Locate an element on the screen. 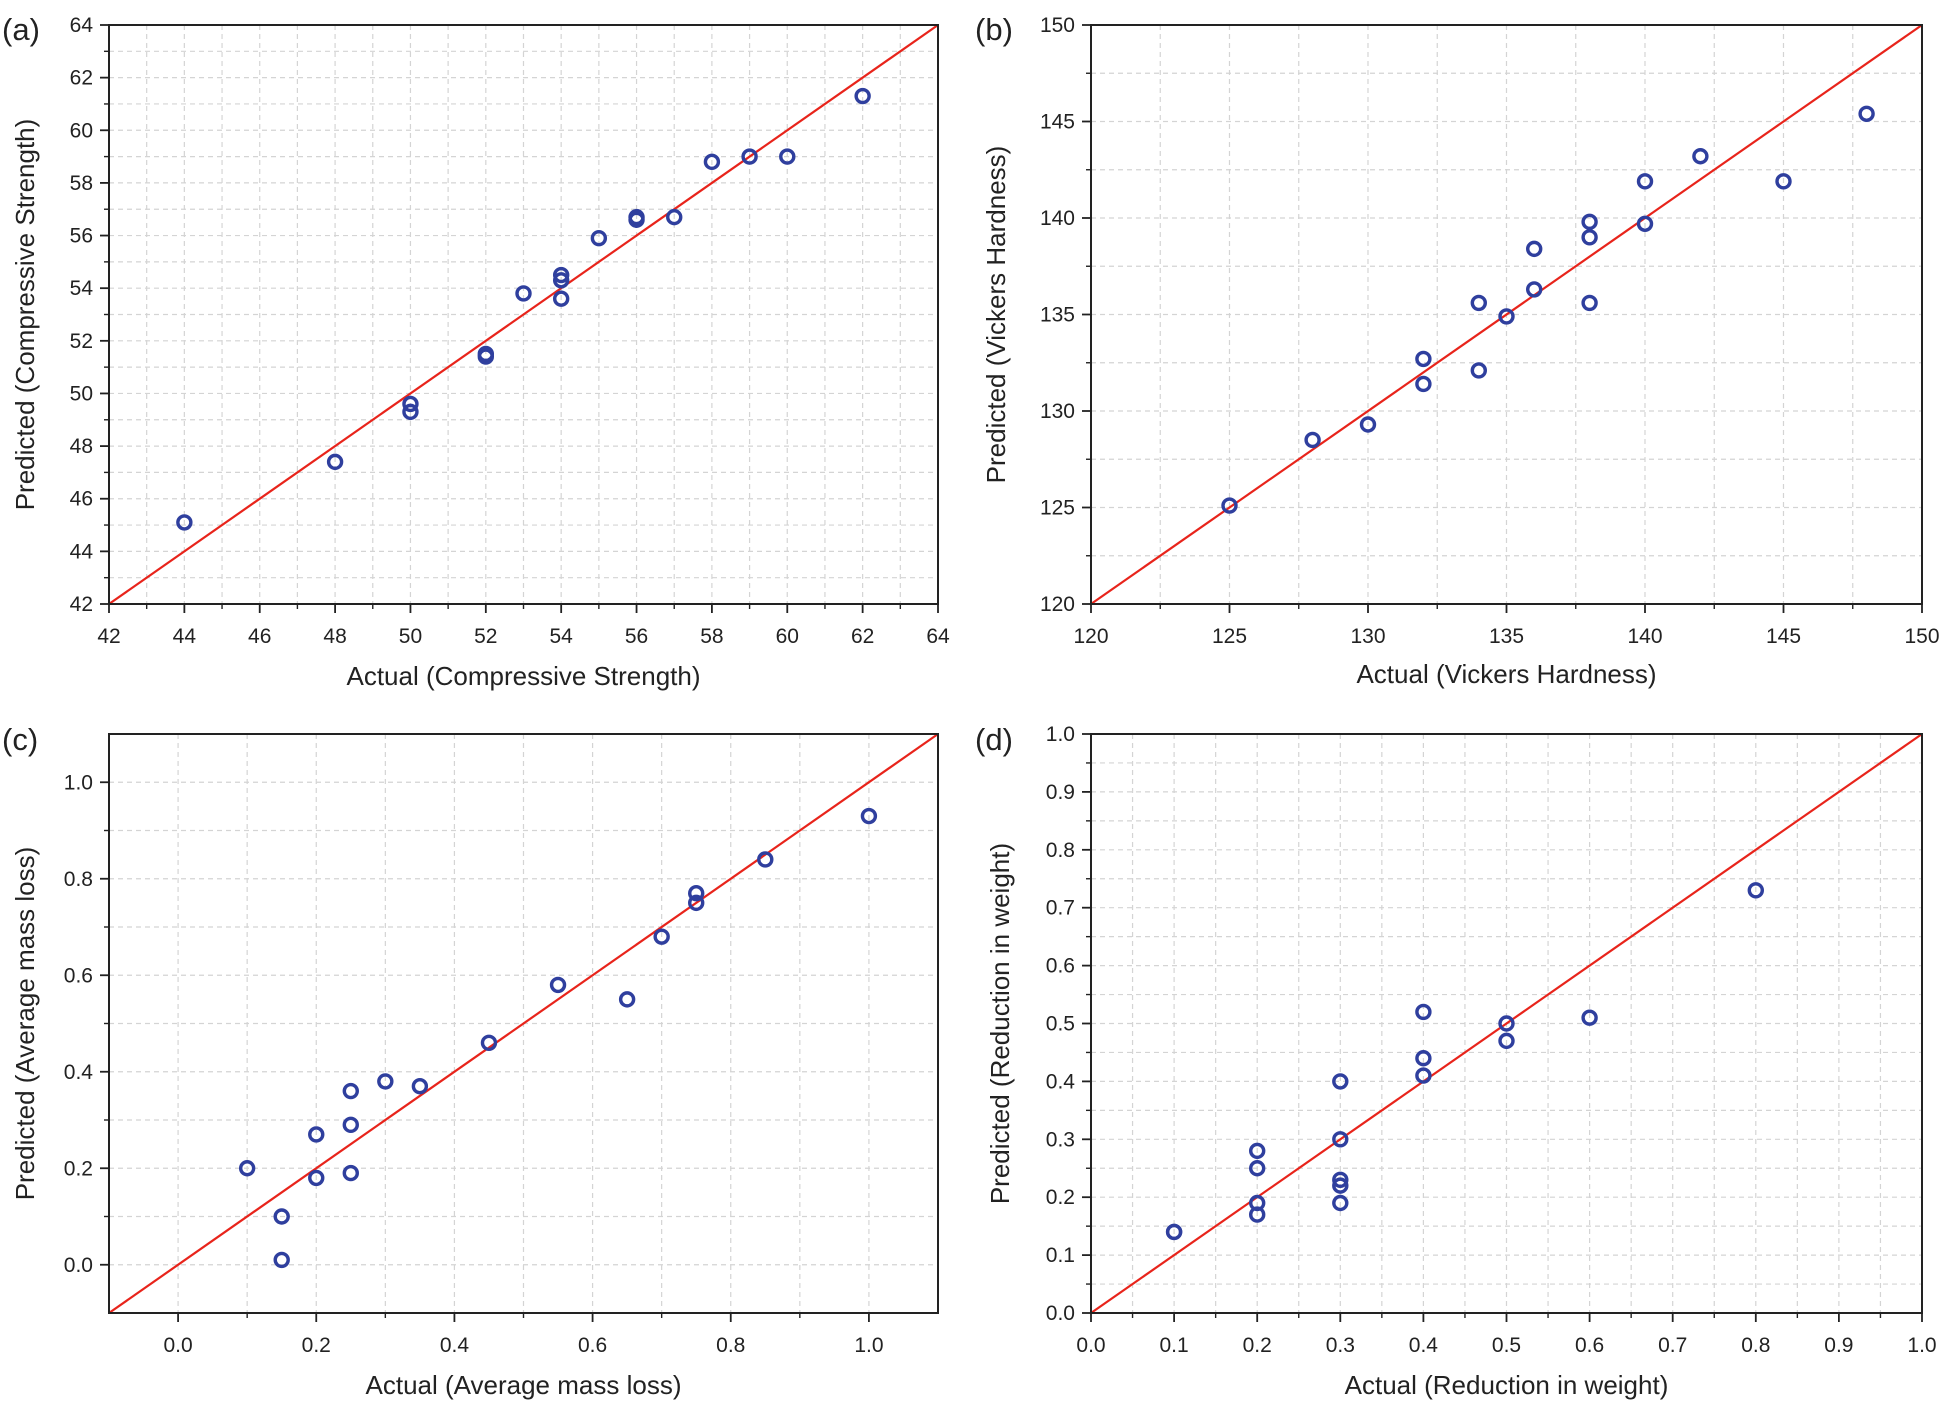  y-tick-label: 120 is located at coordinates (1057, 604).